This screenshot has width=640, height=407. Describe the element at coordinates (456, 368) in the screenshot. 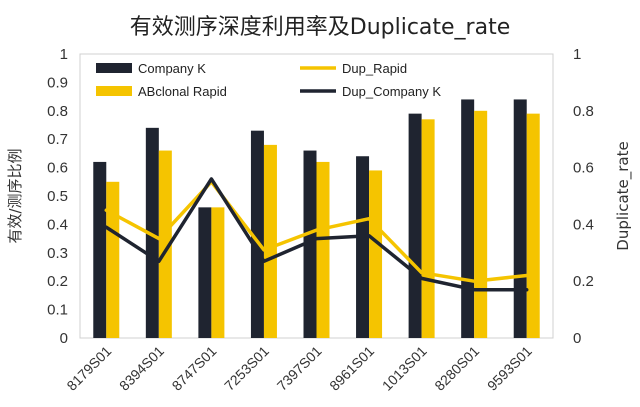

I see `category-label: 8280S01` at that location.